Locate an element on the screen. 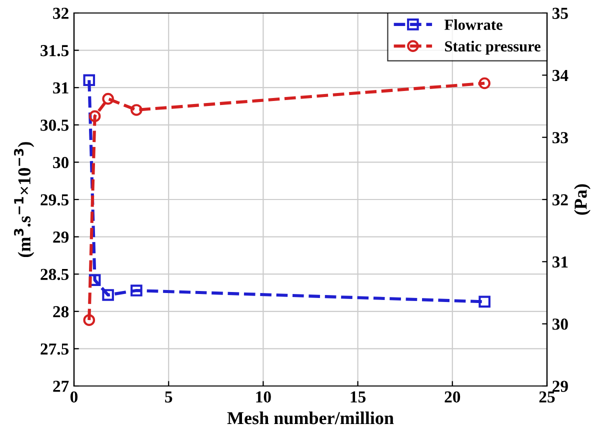  x-axis-title: Mesh number/million is located at coordinates (310, 418).